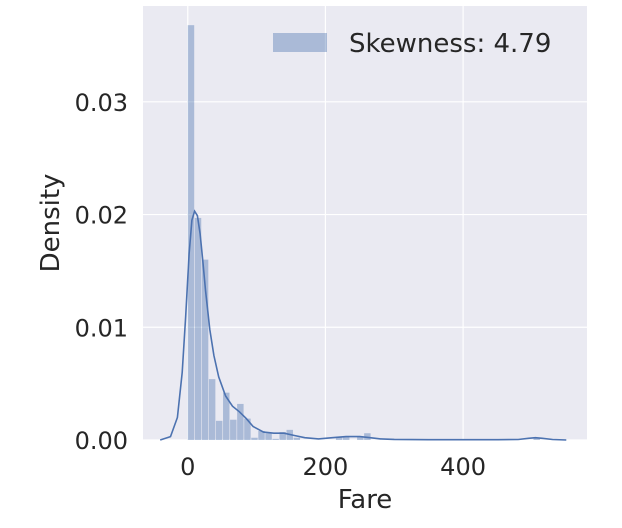 Image resolution: width=622 pixels, height=528 pixels. Describe the element at coordinates (187, 467) in the screenshot. I see `x-tick-label-0: 0` at that location.